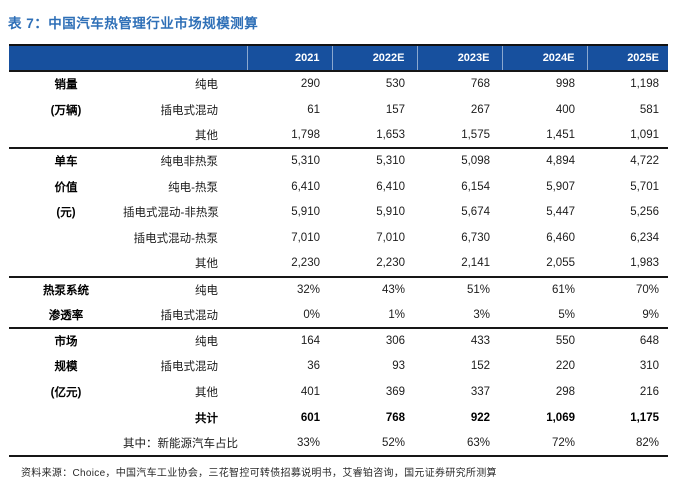 The image size is (677, 501). Describe the element at coordinates (66, 187) in the screenshot. I see `row-group-label: 价值` at that location.